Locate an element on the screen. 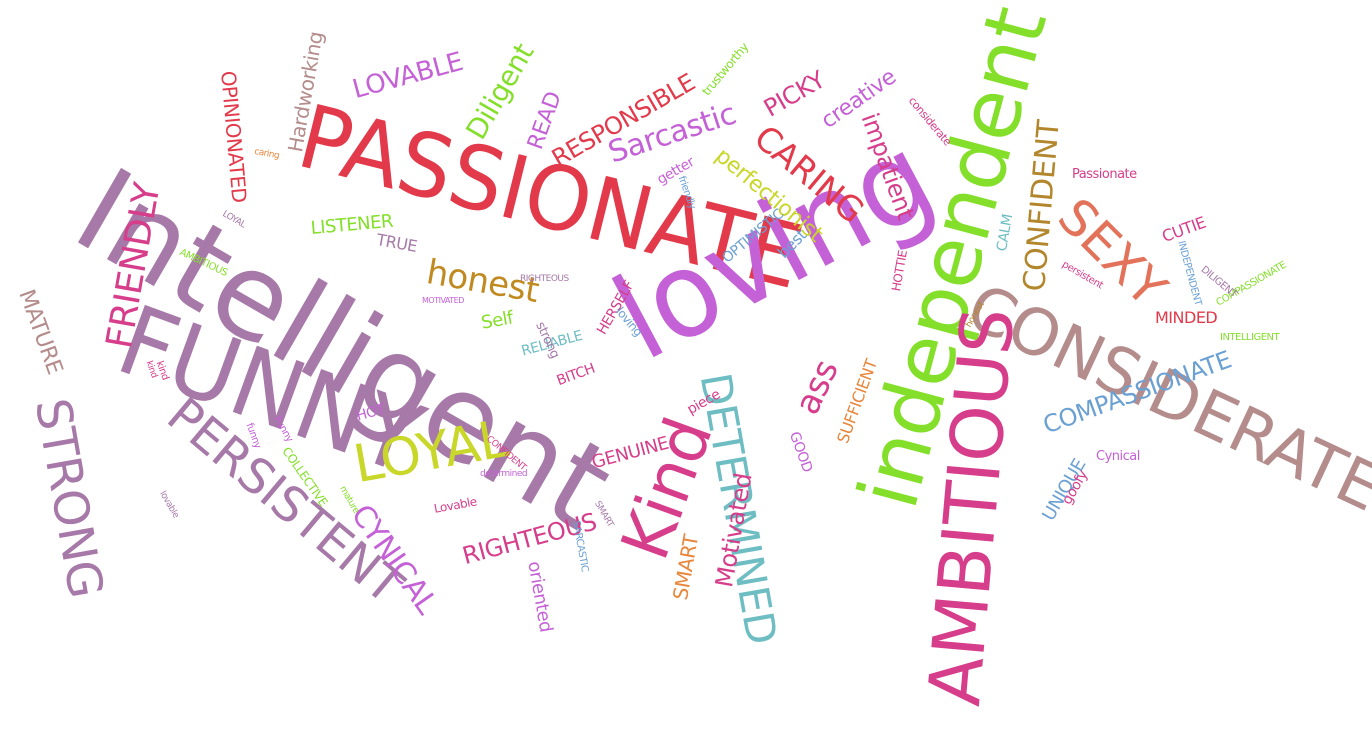 Image resolution: width=1372 pixels, height=730 pixels. word-mature: MATURE is located at coordinates (40, 332).